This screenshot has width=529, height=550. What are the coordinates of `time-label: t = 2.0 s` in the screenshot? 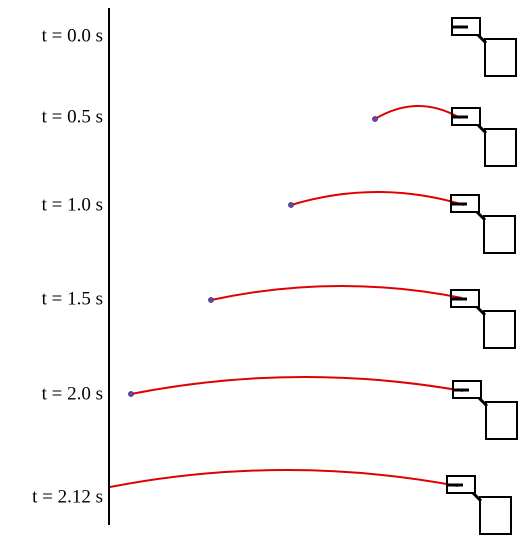 It's located at (72, 393).